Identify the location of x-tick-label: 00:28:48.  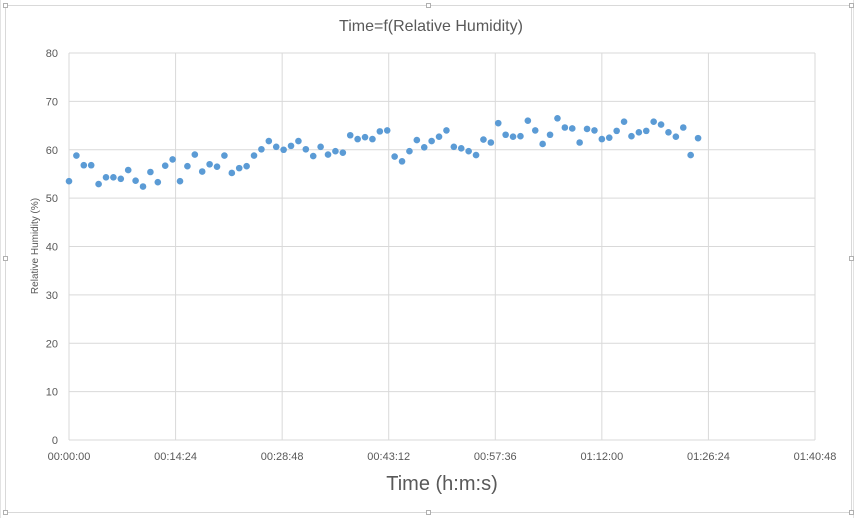
(282, 457).